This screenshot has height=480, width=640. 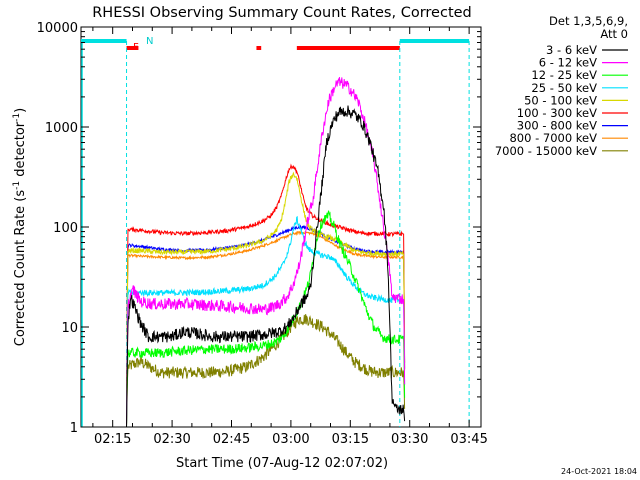 I want to click on legend-label: 6 - 12 keV, so click(x=568, y=63).